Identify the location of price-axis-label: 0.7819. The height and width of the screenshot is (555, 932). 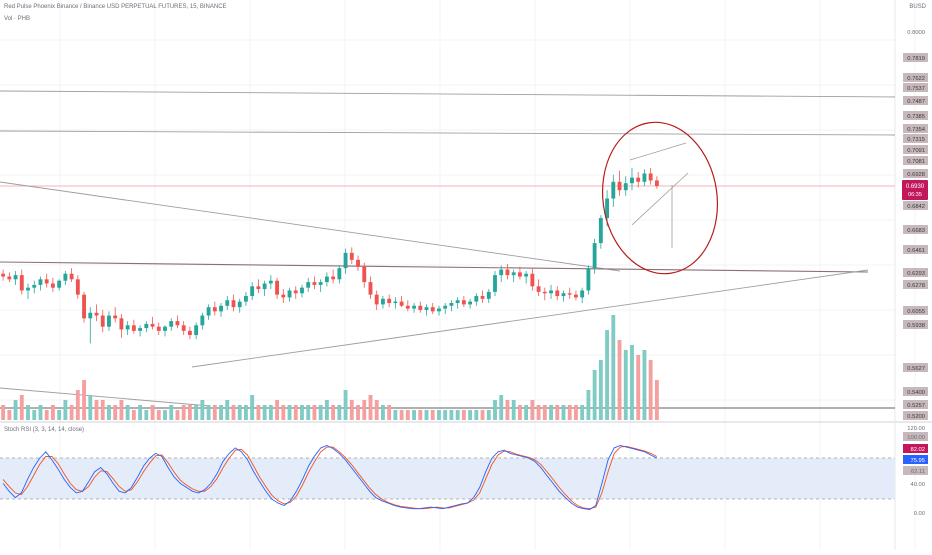
(916, 59).